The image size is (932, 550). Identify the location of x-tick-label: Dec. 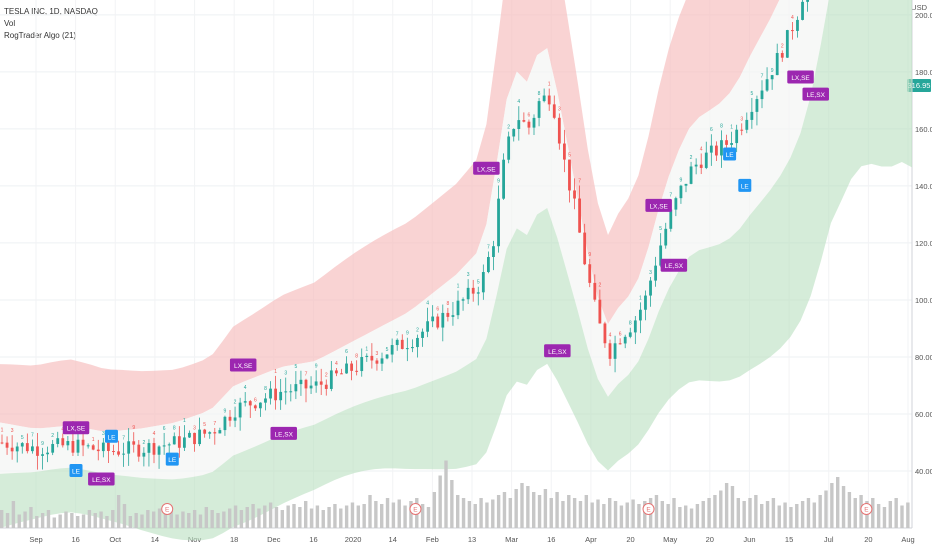
(274, 539).